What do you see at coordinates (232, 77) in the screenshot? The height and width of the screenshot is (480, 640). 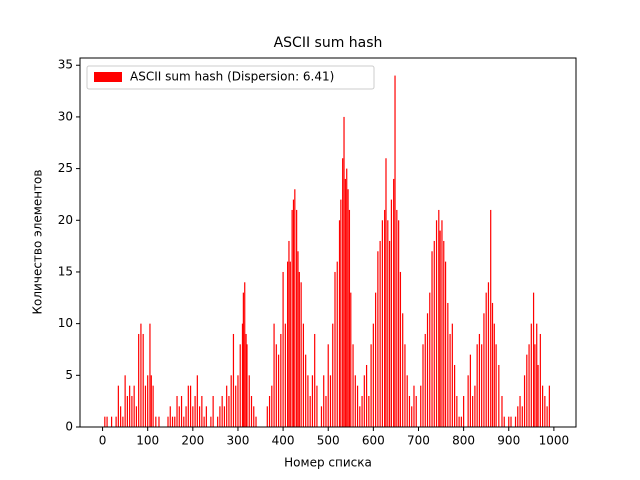 I see `legend-label: ASCII sum hash (Dispersion: 6.41)` at bounding box center [232, 77].